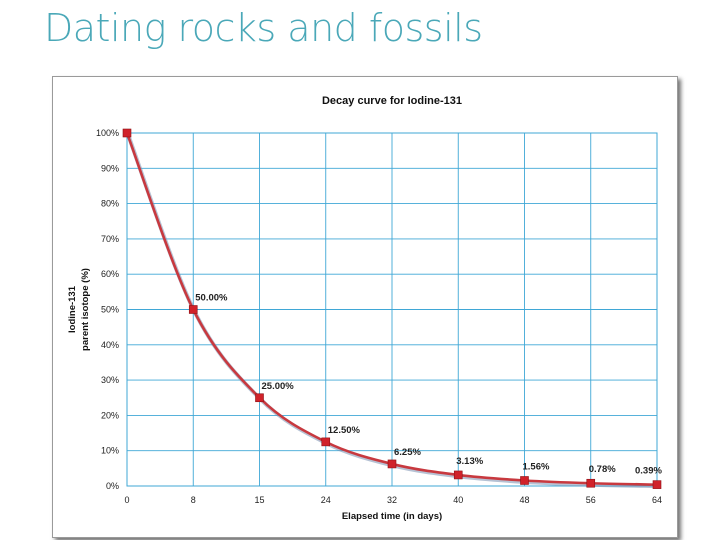 The width and height of the screenshot is (720, 540). What do you see at coordinates (591, 500) in the screenshot?
I see `x-tick-label: 56` at bounding box center [591, 500].